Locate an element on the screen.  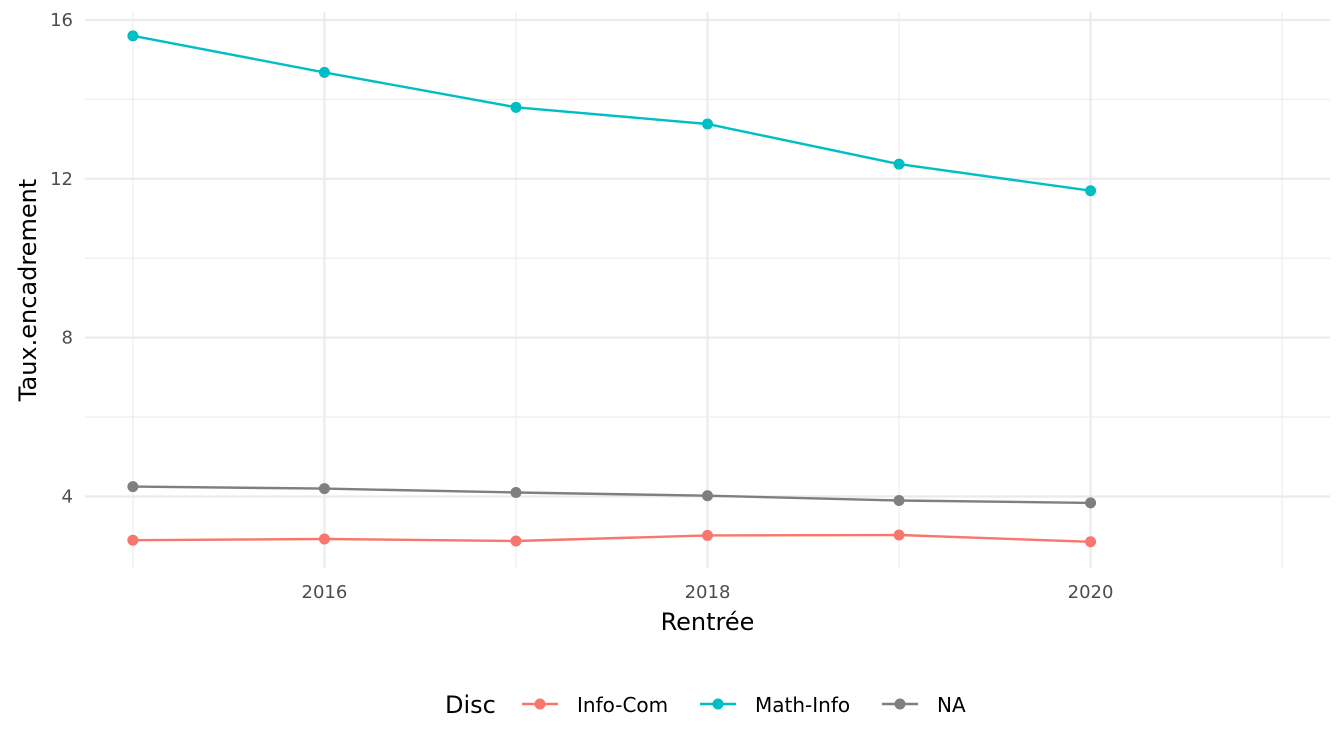
y-tick-label: 8 is located at coordinates (67, 338).